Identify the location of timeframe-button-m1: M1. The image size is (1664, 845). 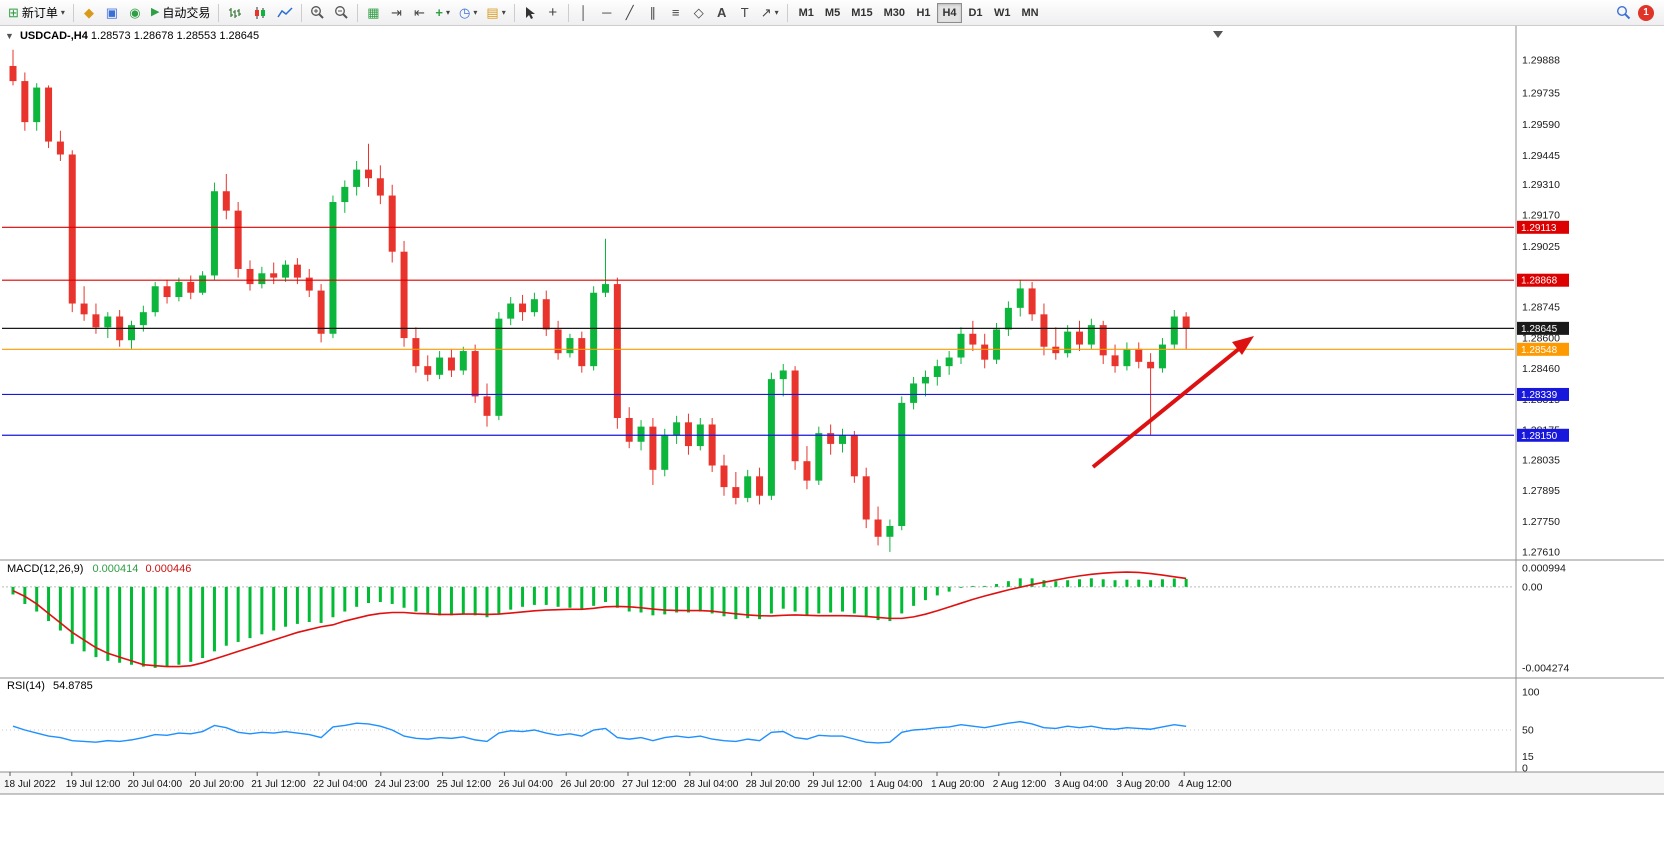
(806, 13).